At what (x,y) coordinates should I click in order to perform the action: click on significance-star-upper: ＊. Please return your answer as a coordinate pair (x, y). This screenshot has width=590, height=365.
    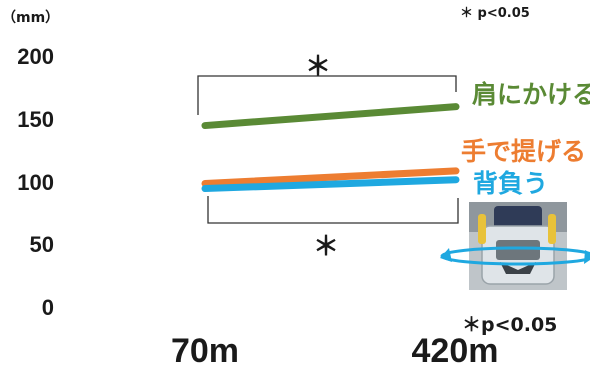
    Looking at the image, I should click on (318, 67).